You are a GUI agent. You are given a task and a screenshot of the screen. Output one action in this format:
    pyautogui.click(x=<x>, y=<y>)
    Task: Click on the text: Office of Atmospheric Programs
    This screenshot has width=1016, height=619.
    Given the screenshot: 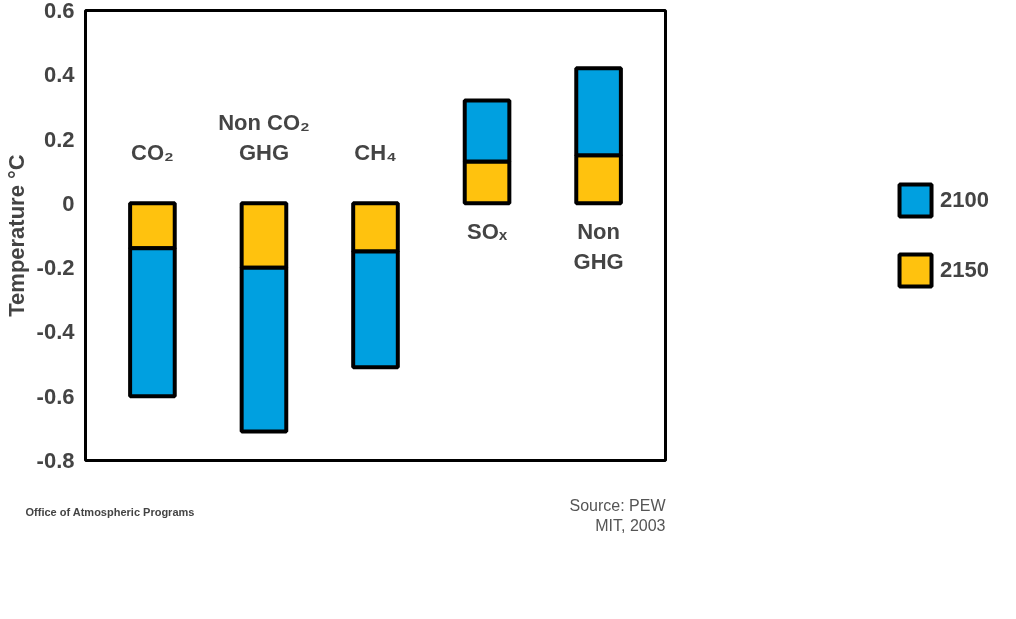 What is the action you would take?
    pyautogui.click(x=110, y=511)
    